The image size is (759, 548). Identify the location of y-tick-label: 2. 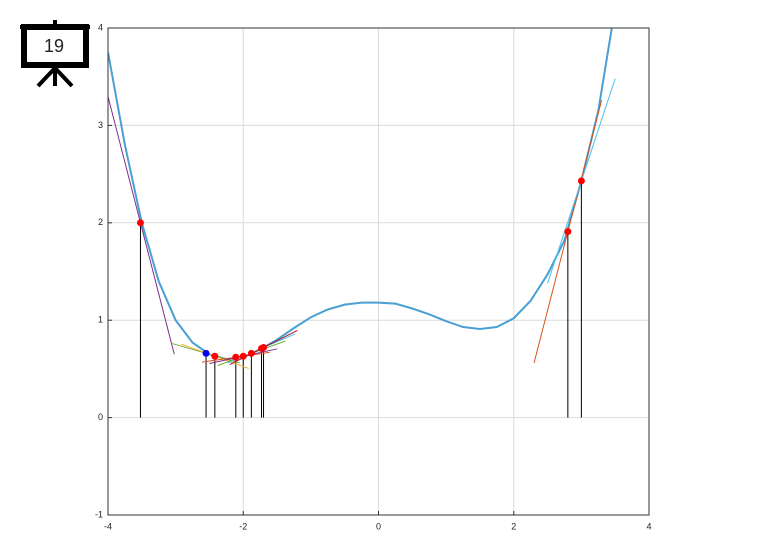
(100, 222).